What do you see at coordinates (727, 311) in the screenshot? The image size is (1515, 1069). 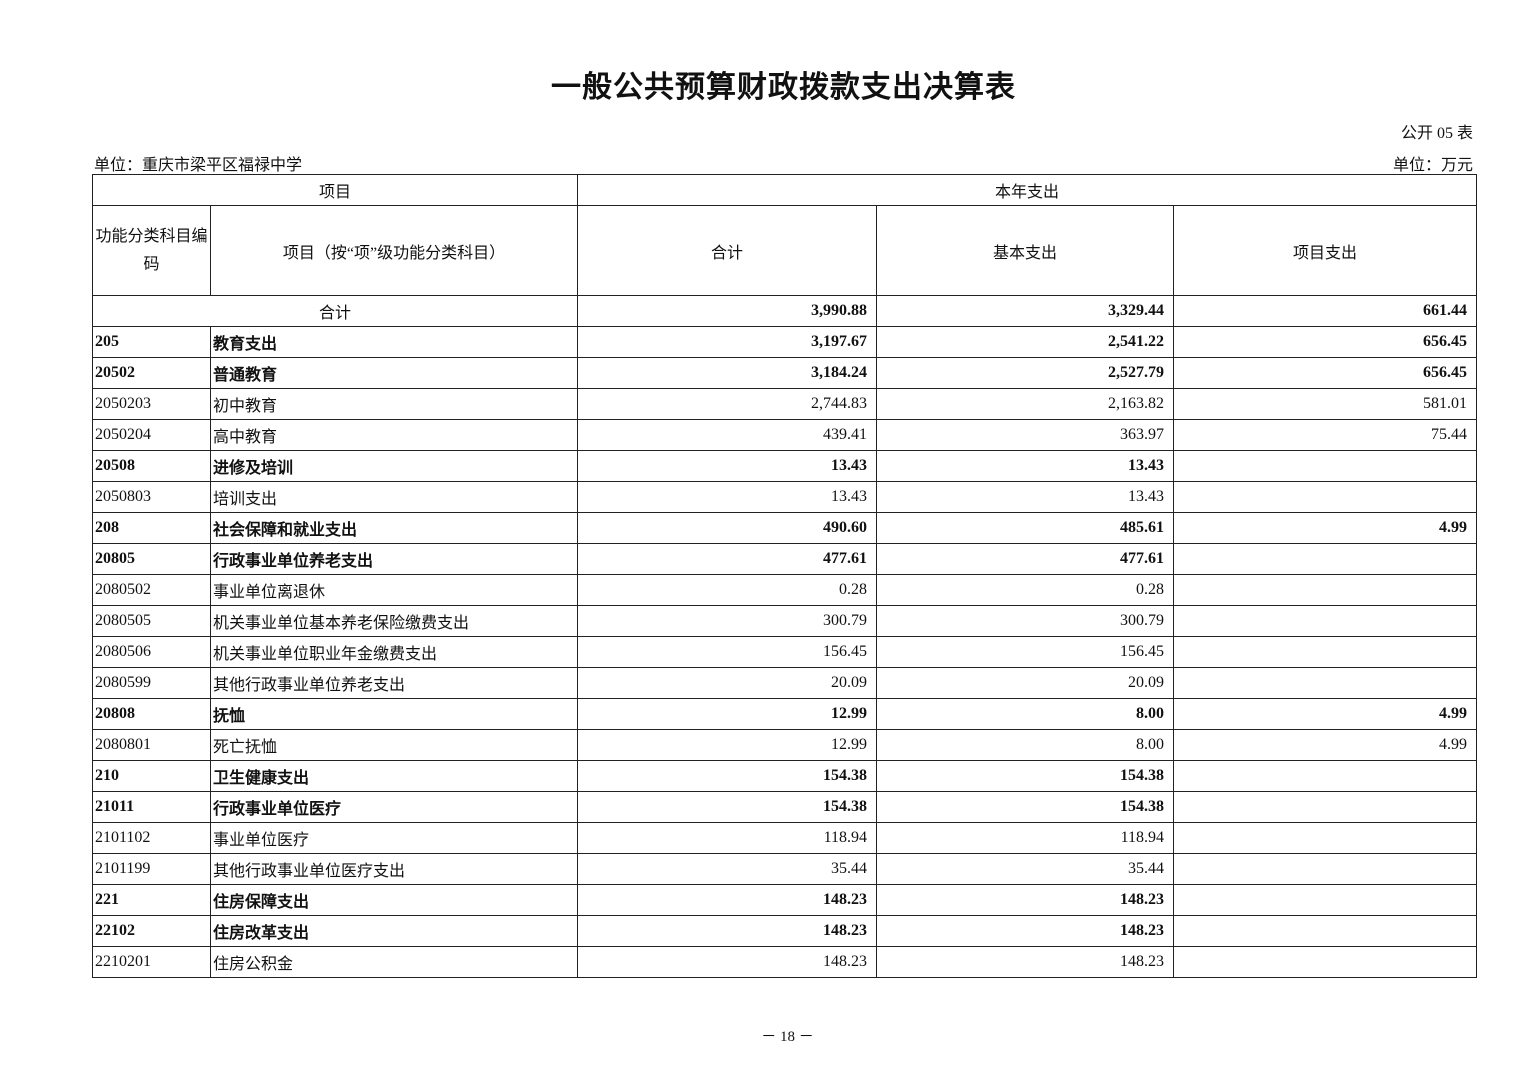 I see `total-sum: 3,990.88` at bounding box center [727, 311].